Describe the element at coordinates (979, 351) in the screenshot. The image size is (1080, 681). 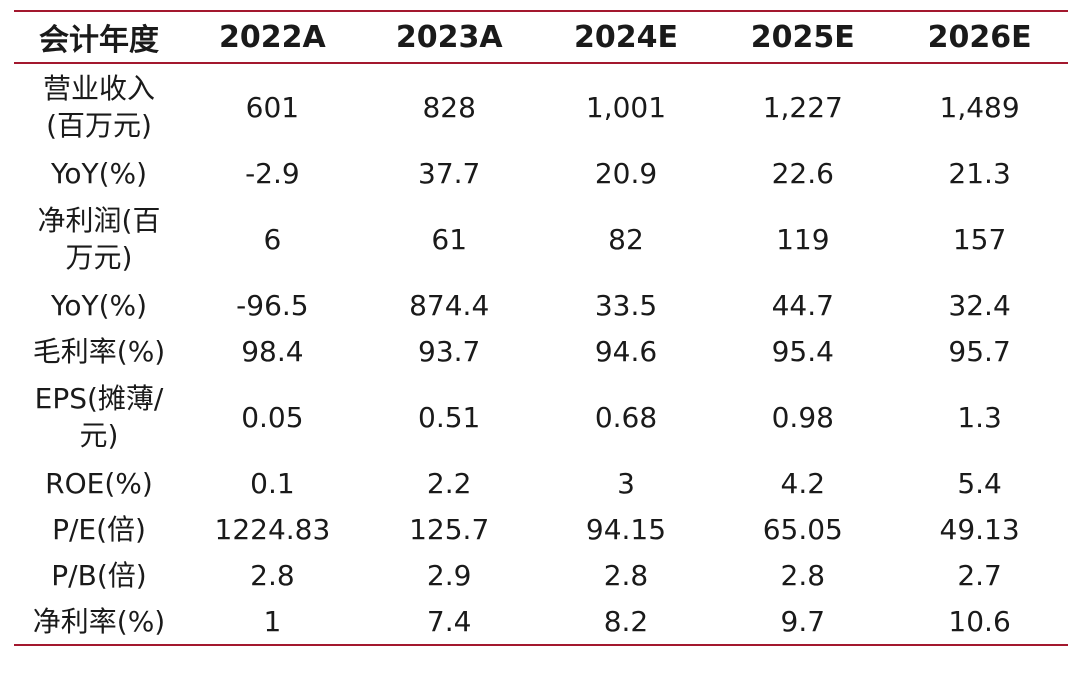
I see `table-cell: 95.7` at that location.